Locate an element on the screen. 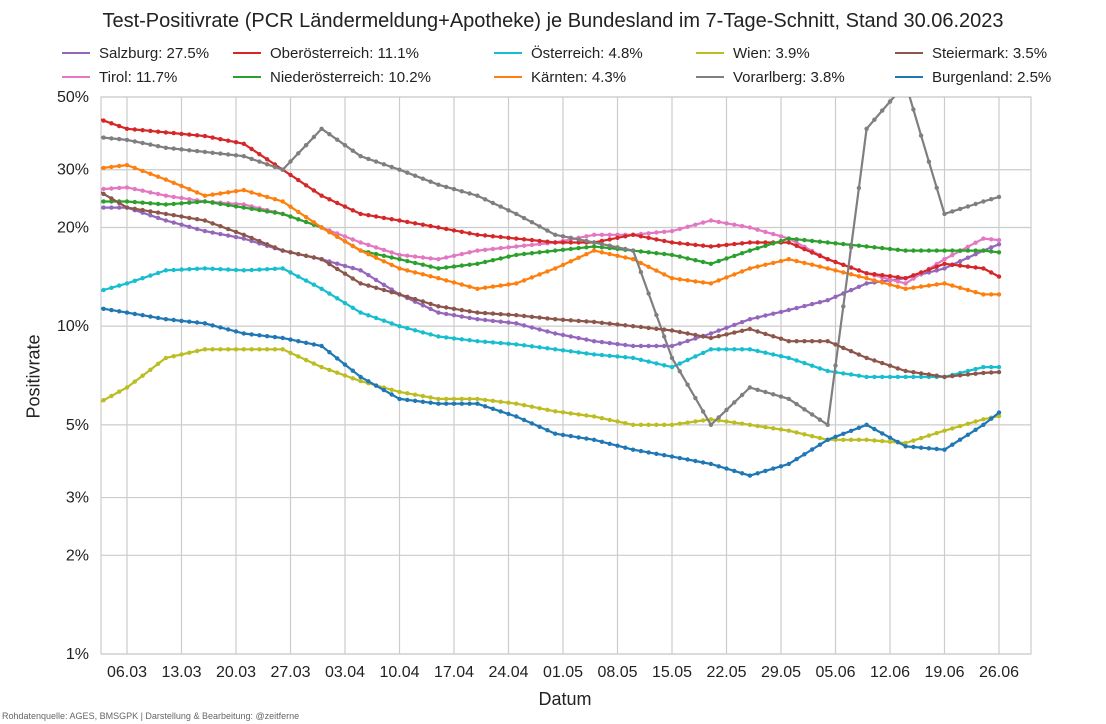 Image resolution: width=1106 pixels, height=724 pixels. legend-swatch is located at coordinates (710, 77).